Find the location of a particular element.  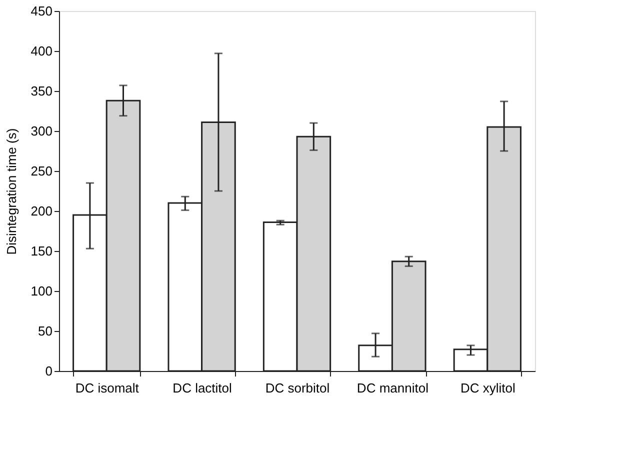

y-tick-label: 400 is located at coordinates (41, 51).